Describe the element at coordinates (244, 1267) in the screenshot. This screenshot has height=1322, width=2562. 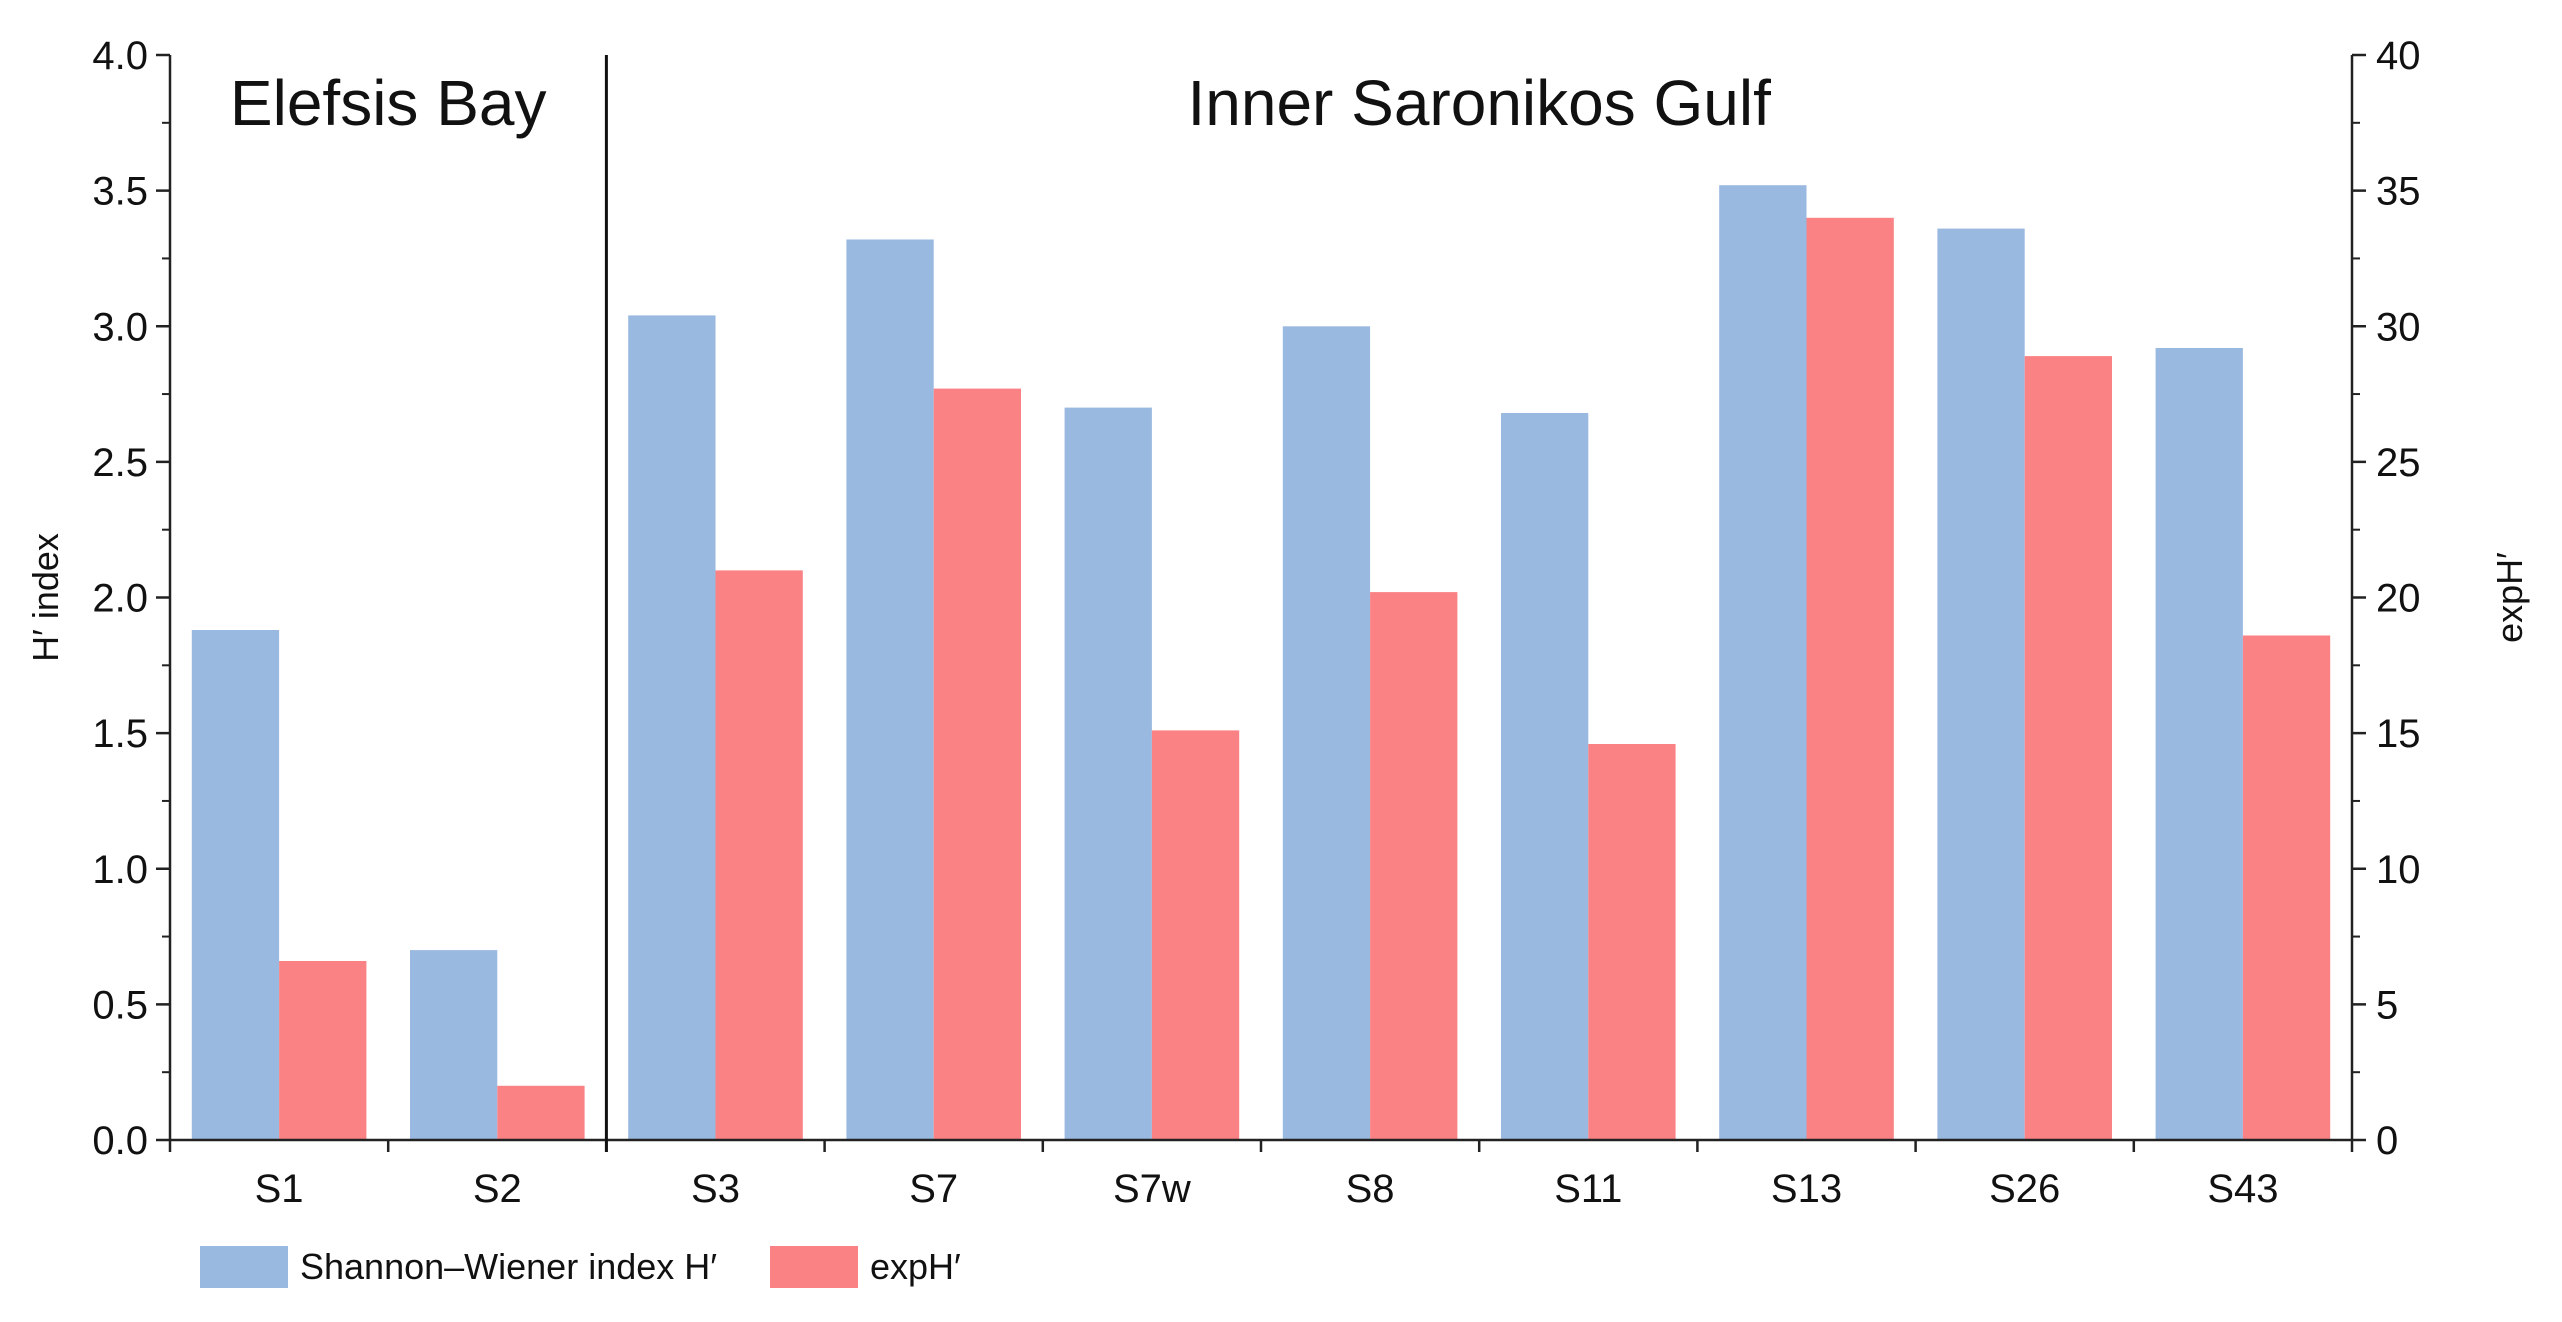
I see `legend-swatch-h-index` at that location.